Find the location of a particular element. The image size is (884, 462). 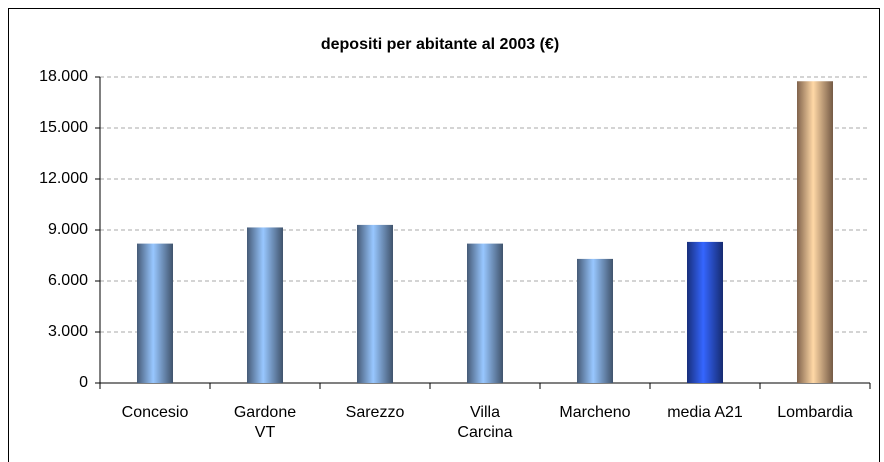

y-tick-label: 12.000 is located at coordinates (63, 178).